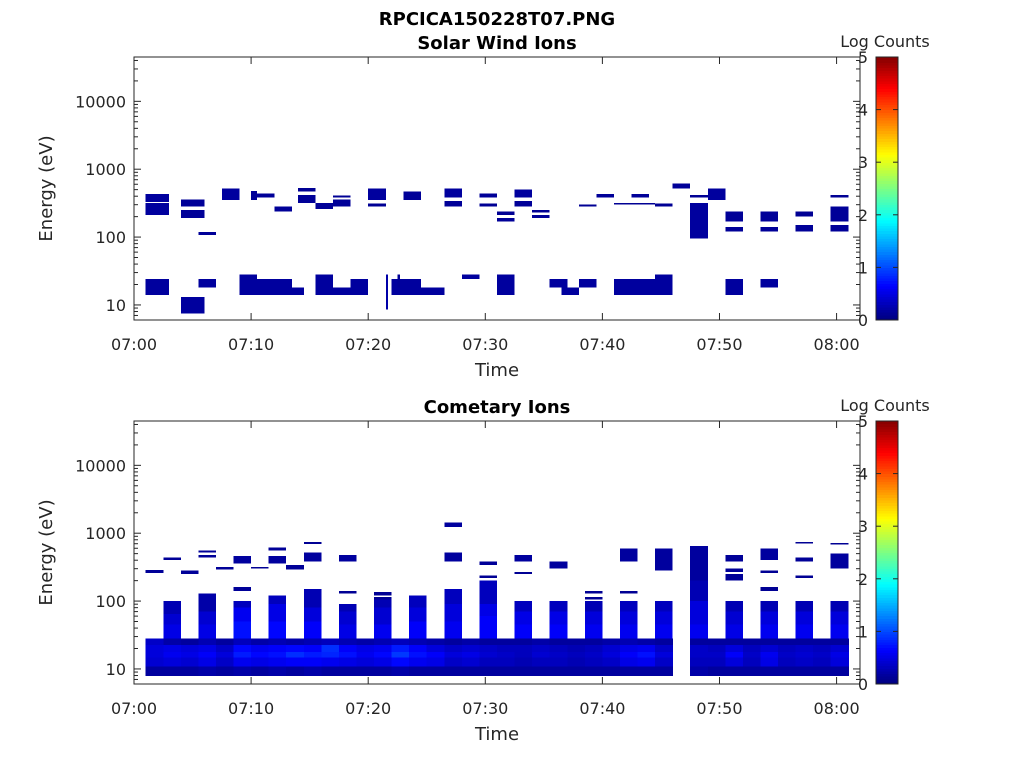  What do you see at coordinates (885, 405) in the screenshot?
I see `colorbar-label: Log Counts` at bounding box center [885, 405].